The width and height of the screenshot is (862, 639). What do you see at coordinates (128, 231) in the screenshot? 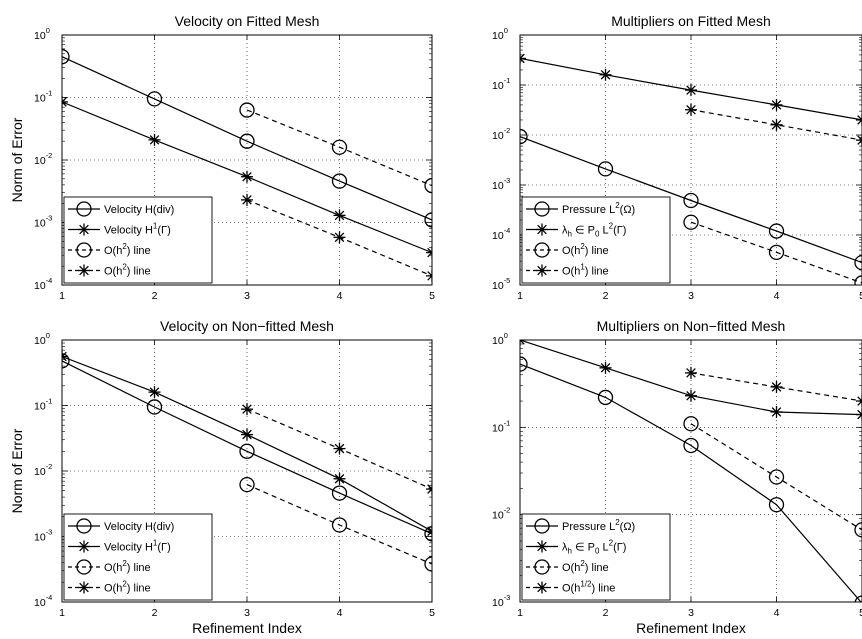
I see `legend-text-part: Velocity H` at bounding box center [128, 231].